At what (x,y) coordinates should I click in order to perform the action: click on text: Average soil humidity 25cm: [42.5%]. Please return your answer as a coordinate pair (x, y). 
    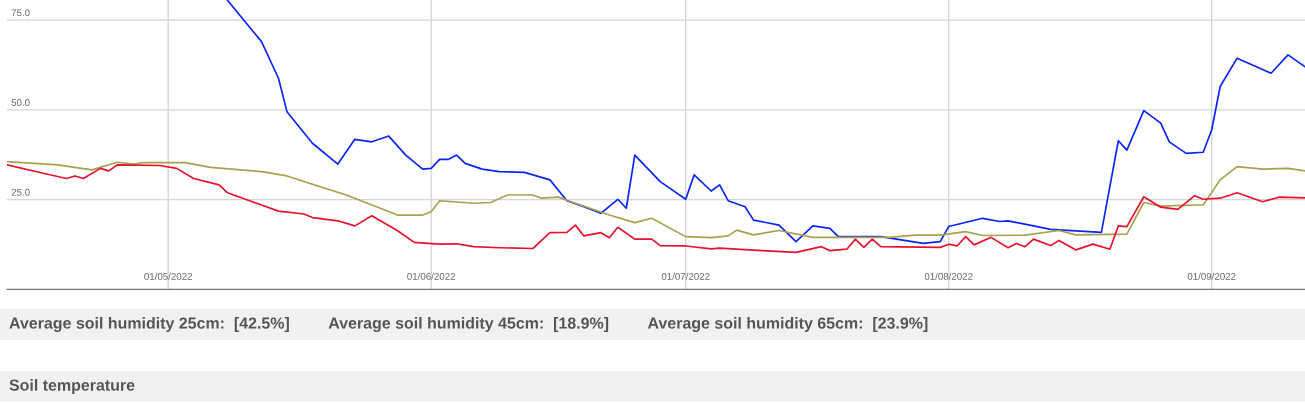
    Looking at the image, I should click on (149, 324).